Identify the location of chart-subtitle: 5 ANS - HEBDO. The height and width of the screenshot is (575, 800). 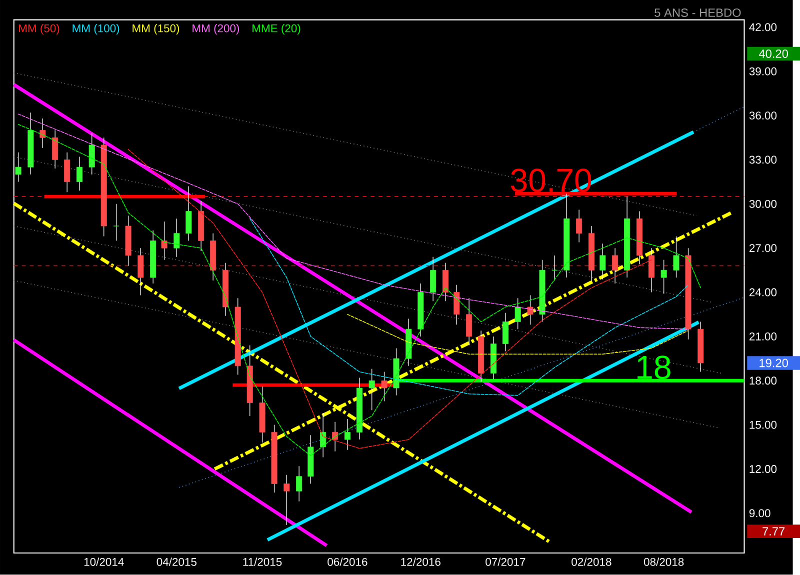
(697, 13).